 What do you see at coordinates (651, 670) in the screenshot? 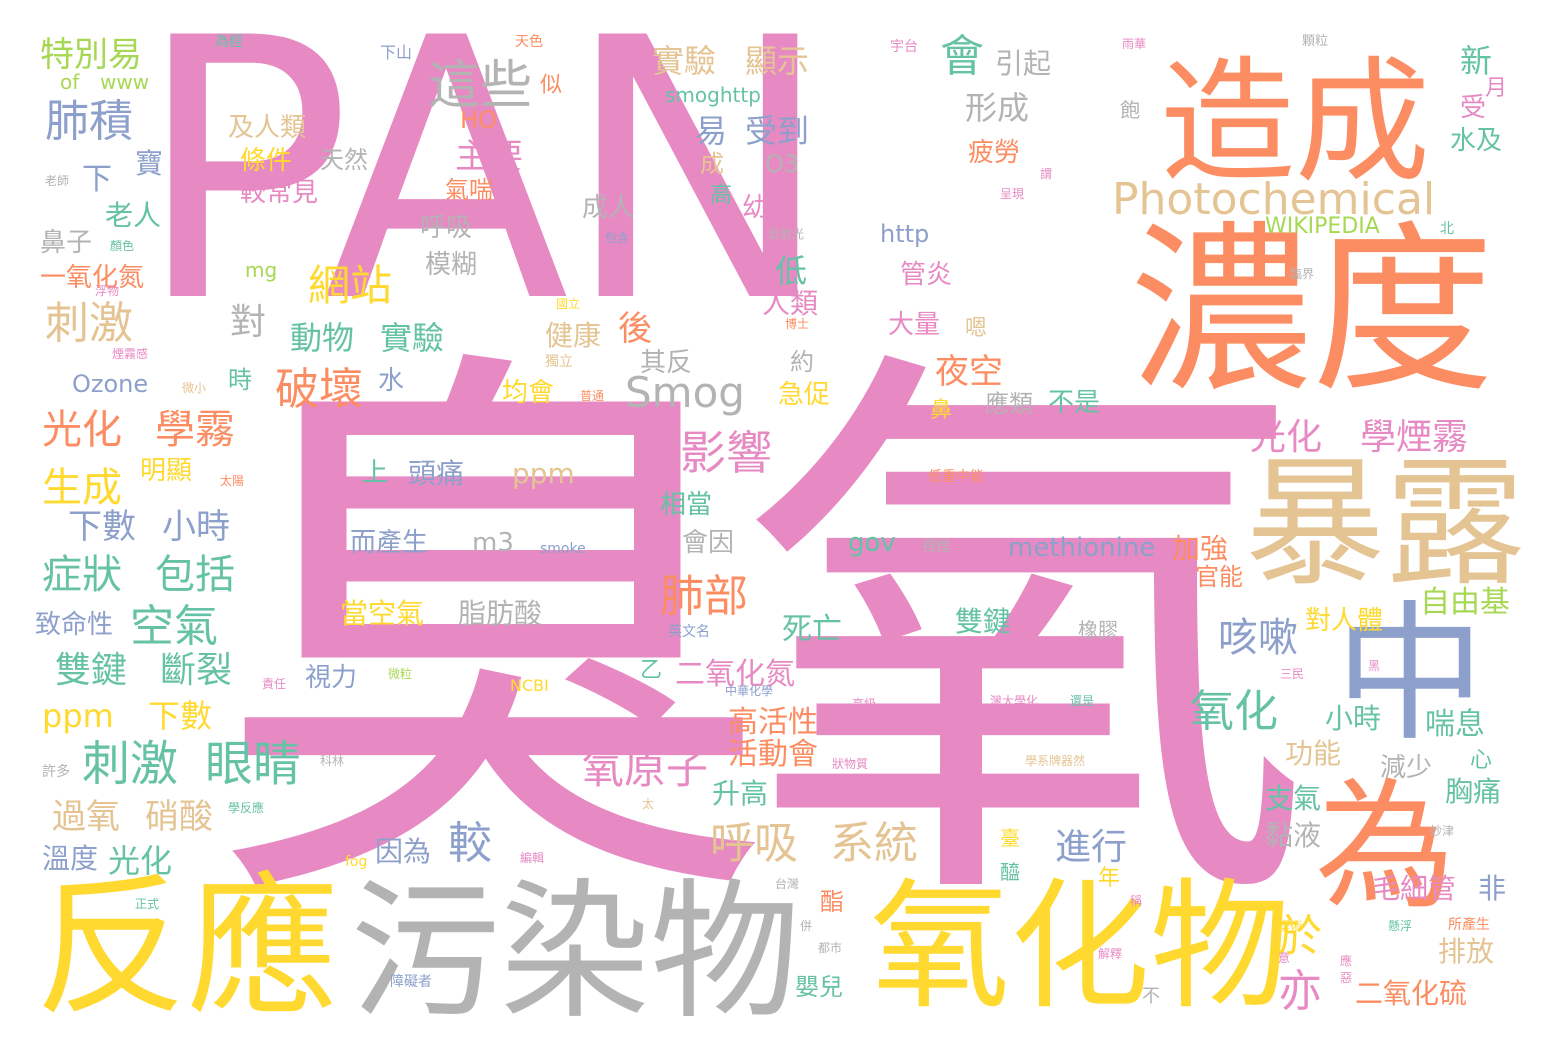
I see `word: 乙` at bounding box center [651, 670].